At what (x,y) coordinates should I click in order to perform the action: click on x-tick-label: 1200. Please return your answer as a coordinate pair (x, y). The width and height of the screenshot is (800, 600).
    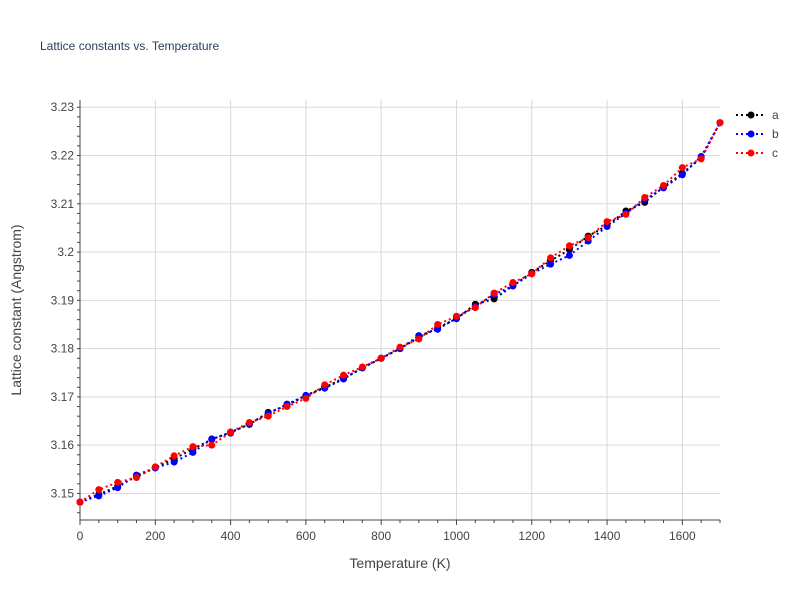
    Looking at the image, I should click on (531, 536).